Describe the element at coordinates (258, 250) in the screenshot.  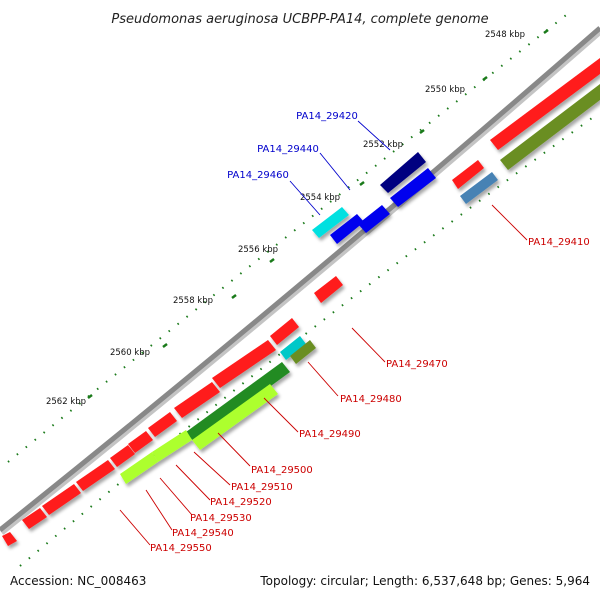
I see `kbp-label-2556: 2556 kbp` at that location.